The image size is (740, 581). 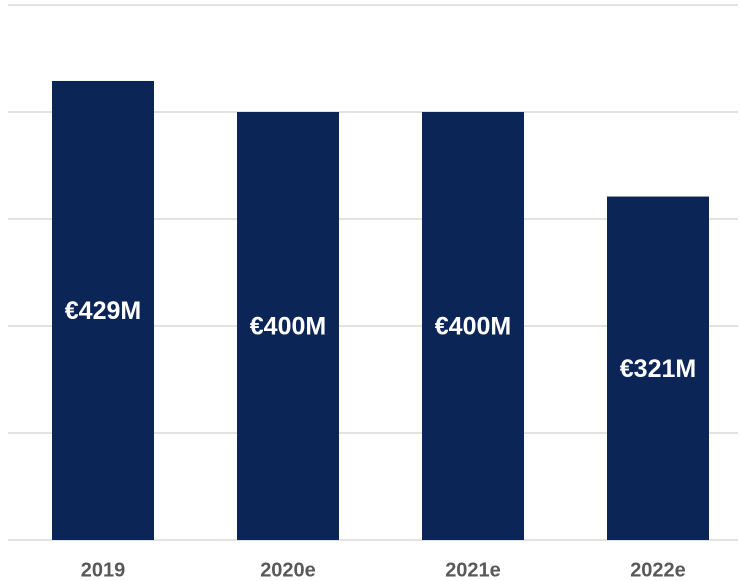 What do you see at coordinates (103, 570) in the screenshot?
I see `x-tick-label: 2019` at bounding box center [103, 570].